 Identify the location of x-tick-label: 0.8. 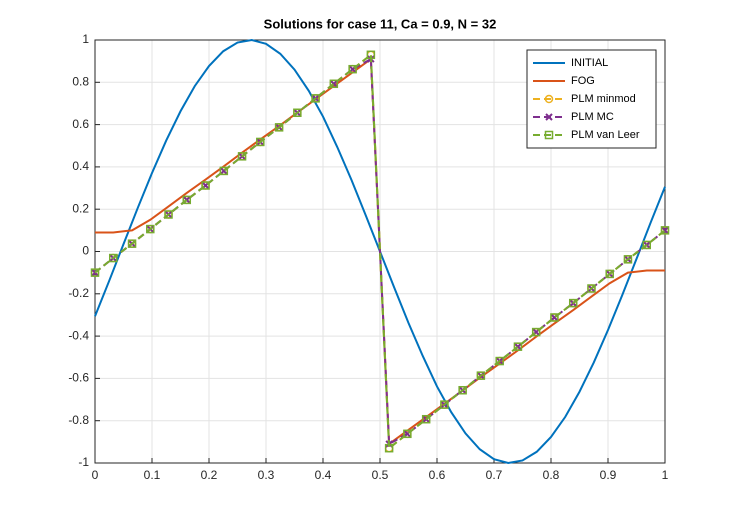
(551, 475).